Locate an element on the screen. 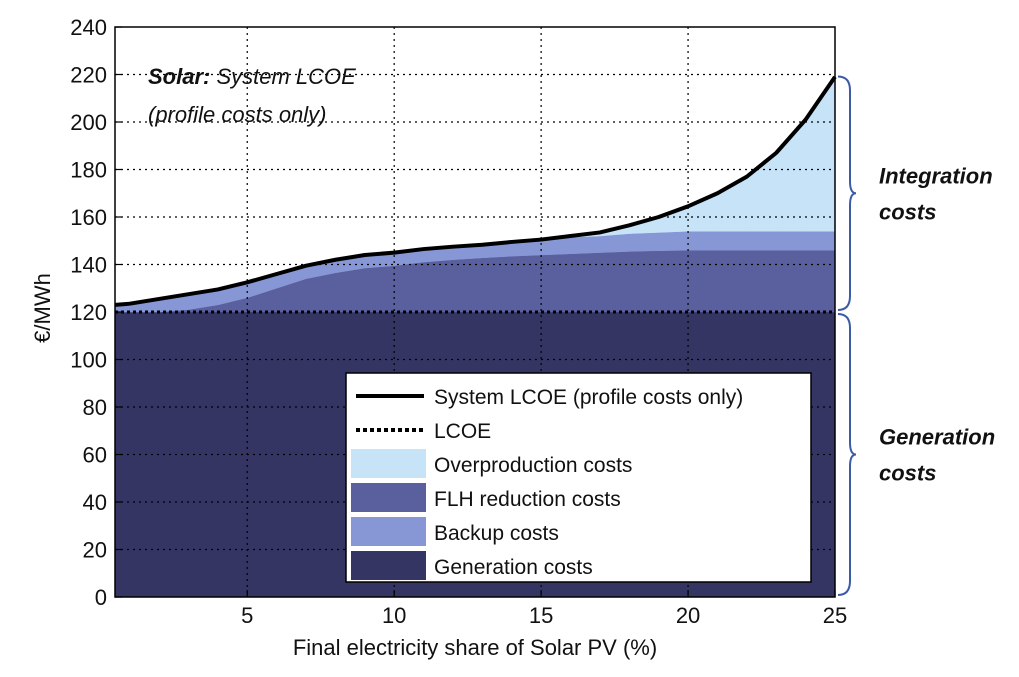  y-axis-ticks: 0 20 40 60 80 100 120 140 160 180 200 220 240 is located at coordinates (96, 312).